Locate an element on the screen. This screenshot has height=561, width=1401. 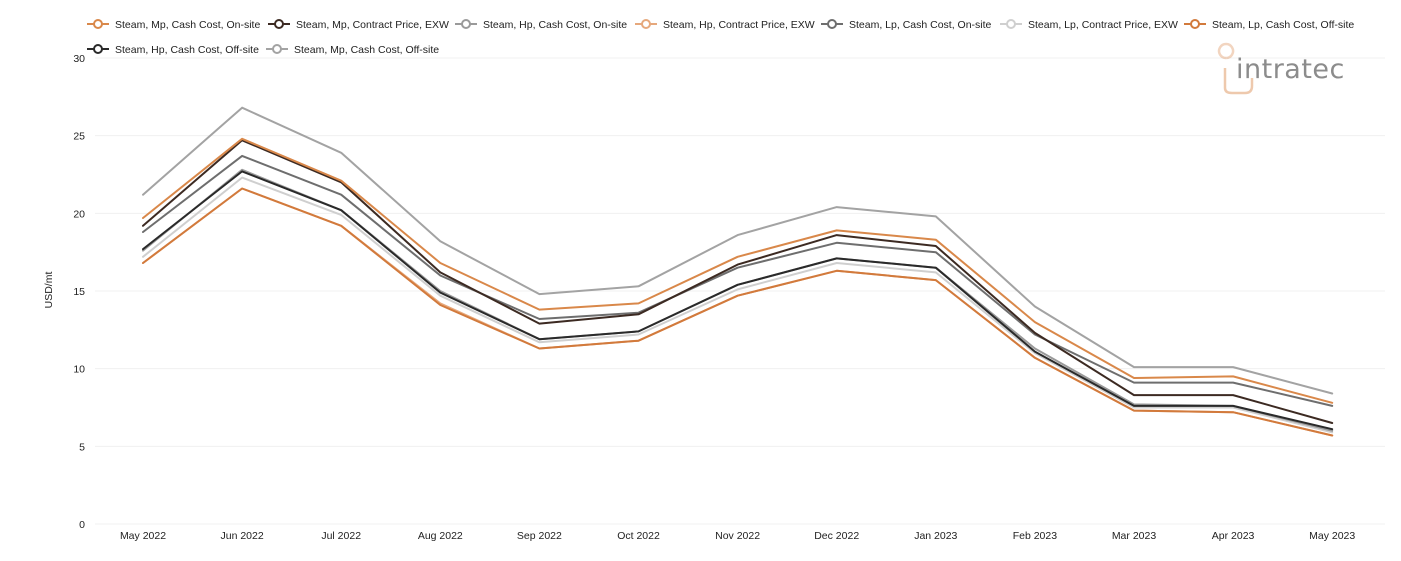
y-axis-label: USD/mt is located at coordinates (49, 290).